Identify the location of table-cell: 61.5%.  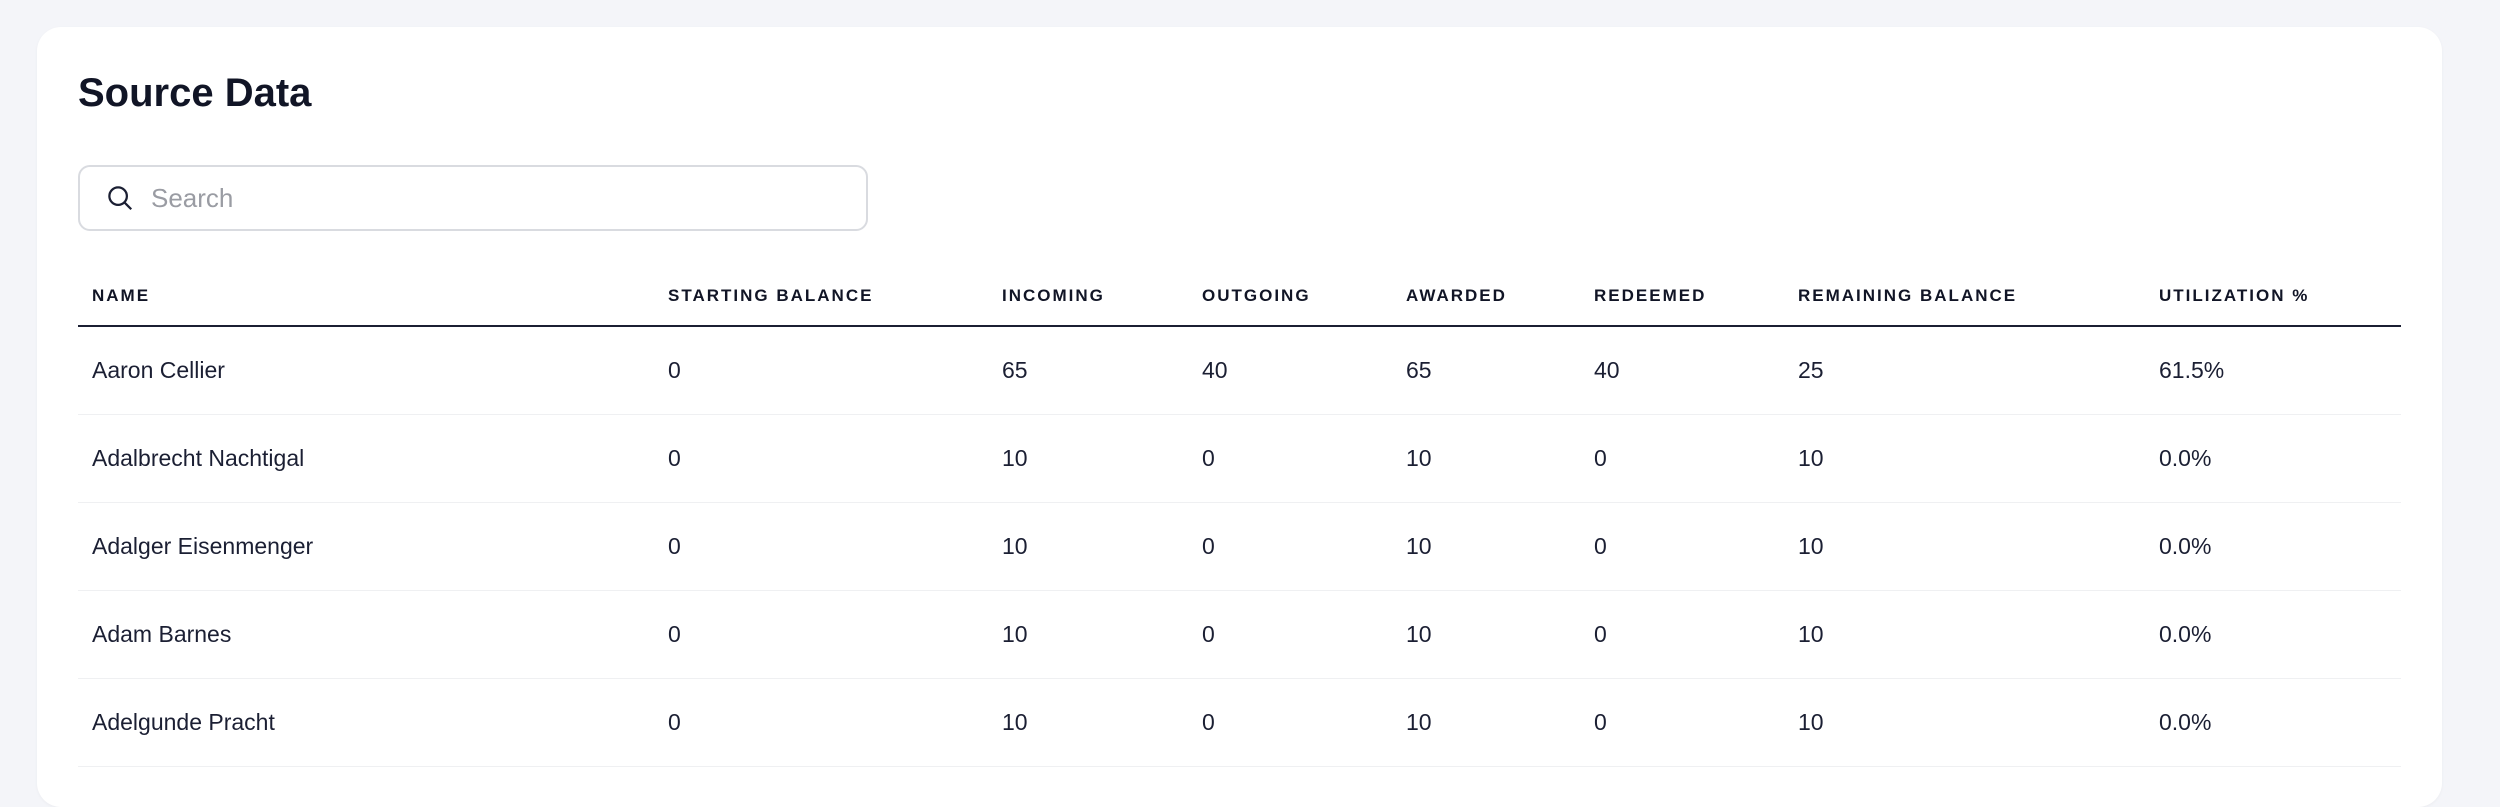
(2273, 370).